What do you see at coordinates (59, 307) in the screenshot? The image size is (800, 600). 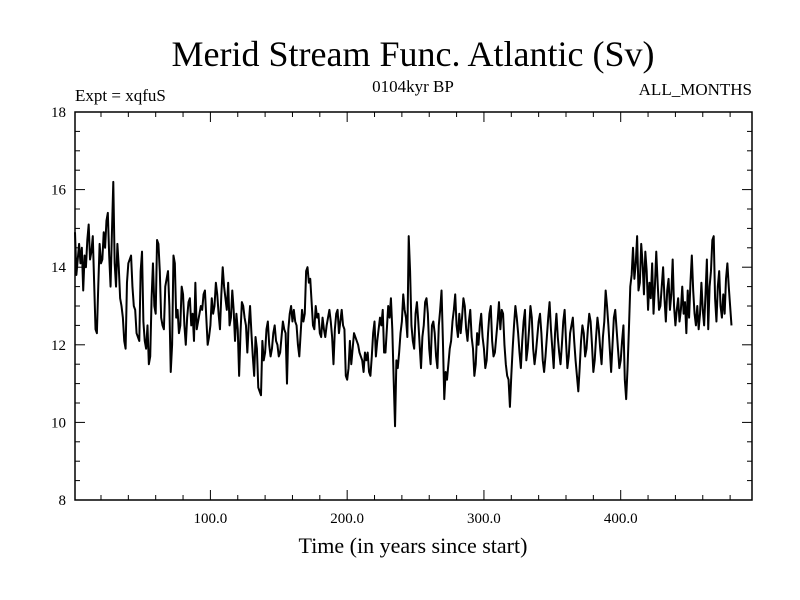 I see `y-tick-labels: 8 10 12 14 16 18` at bounding box center [59, 307].